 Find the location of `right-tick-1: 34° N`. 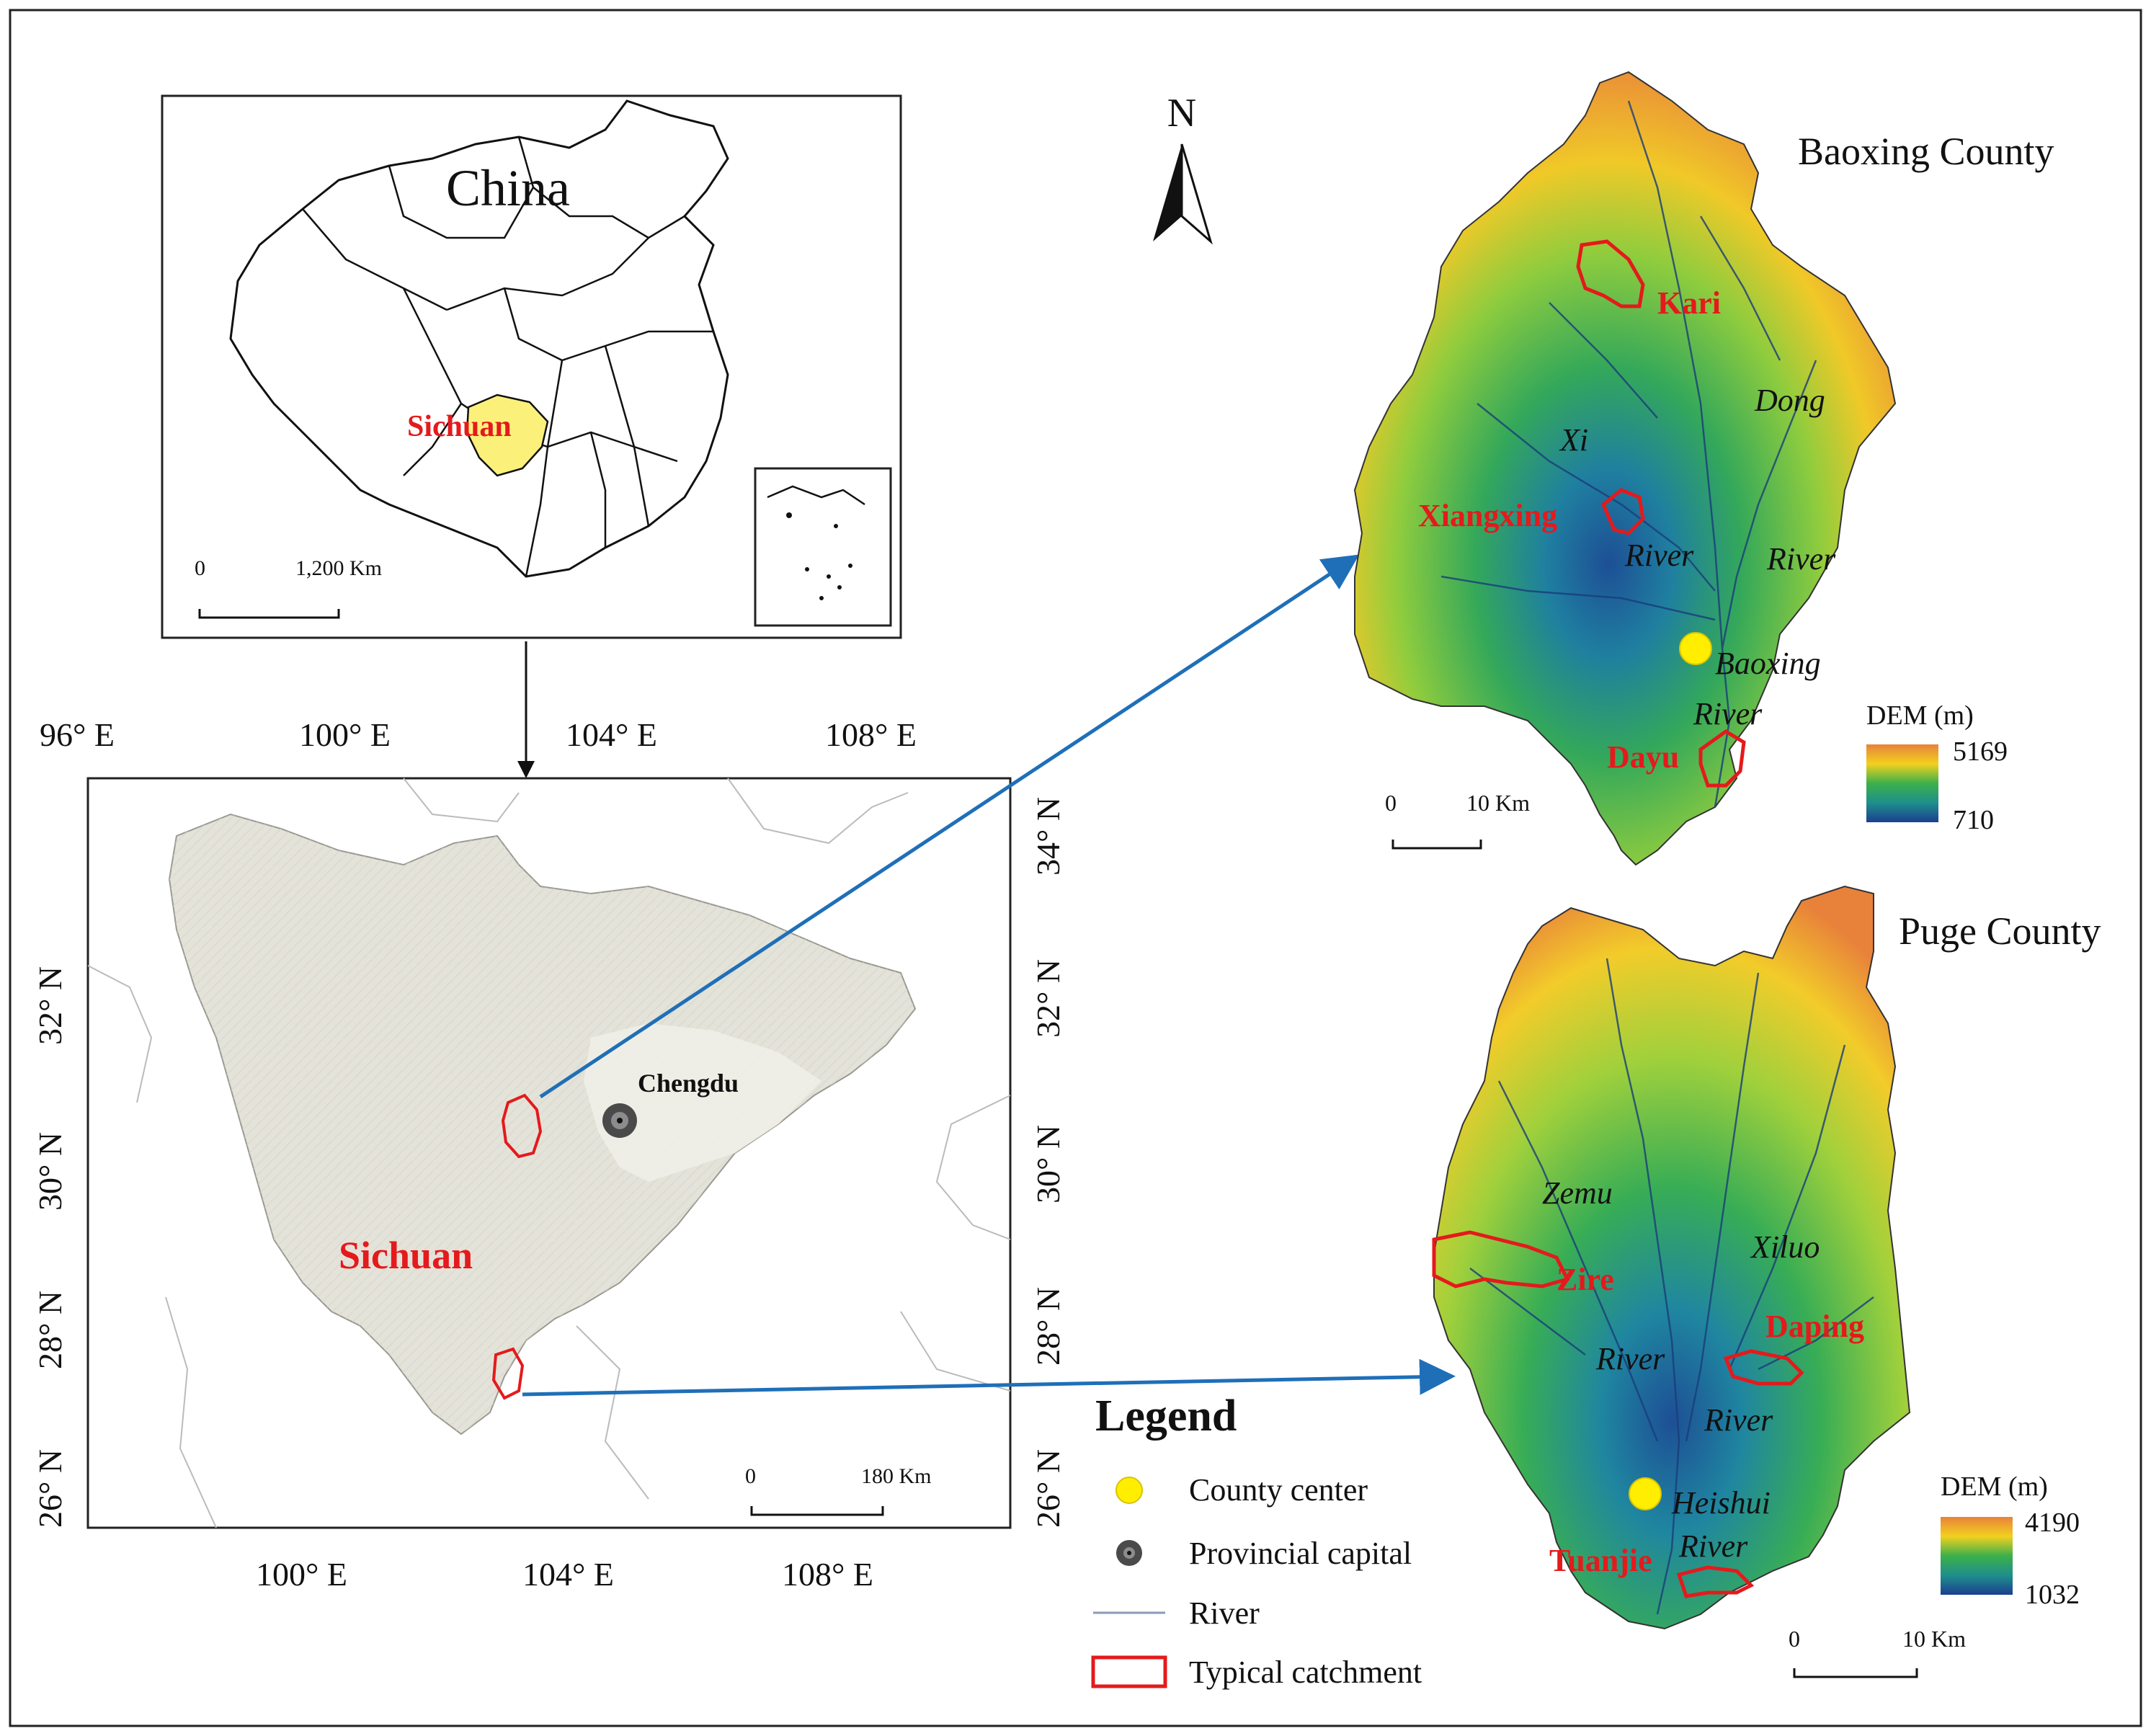

right-tick-1: 34° N is located at coordinates (1048, 836).